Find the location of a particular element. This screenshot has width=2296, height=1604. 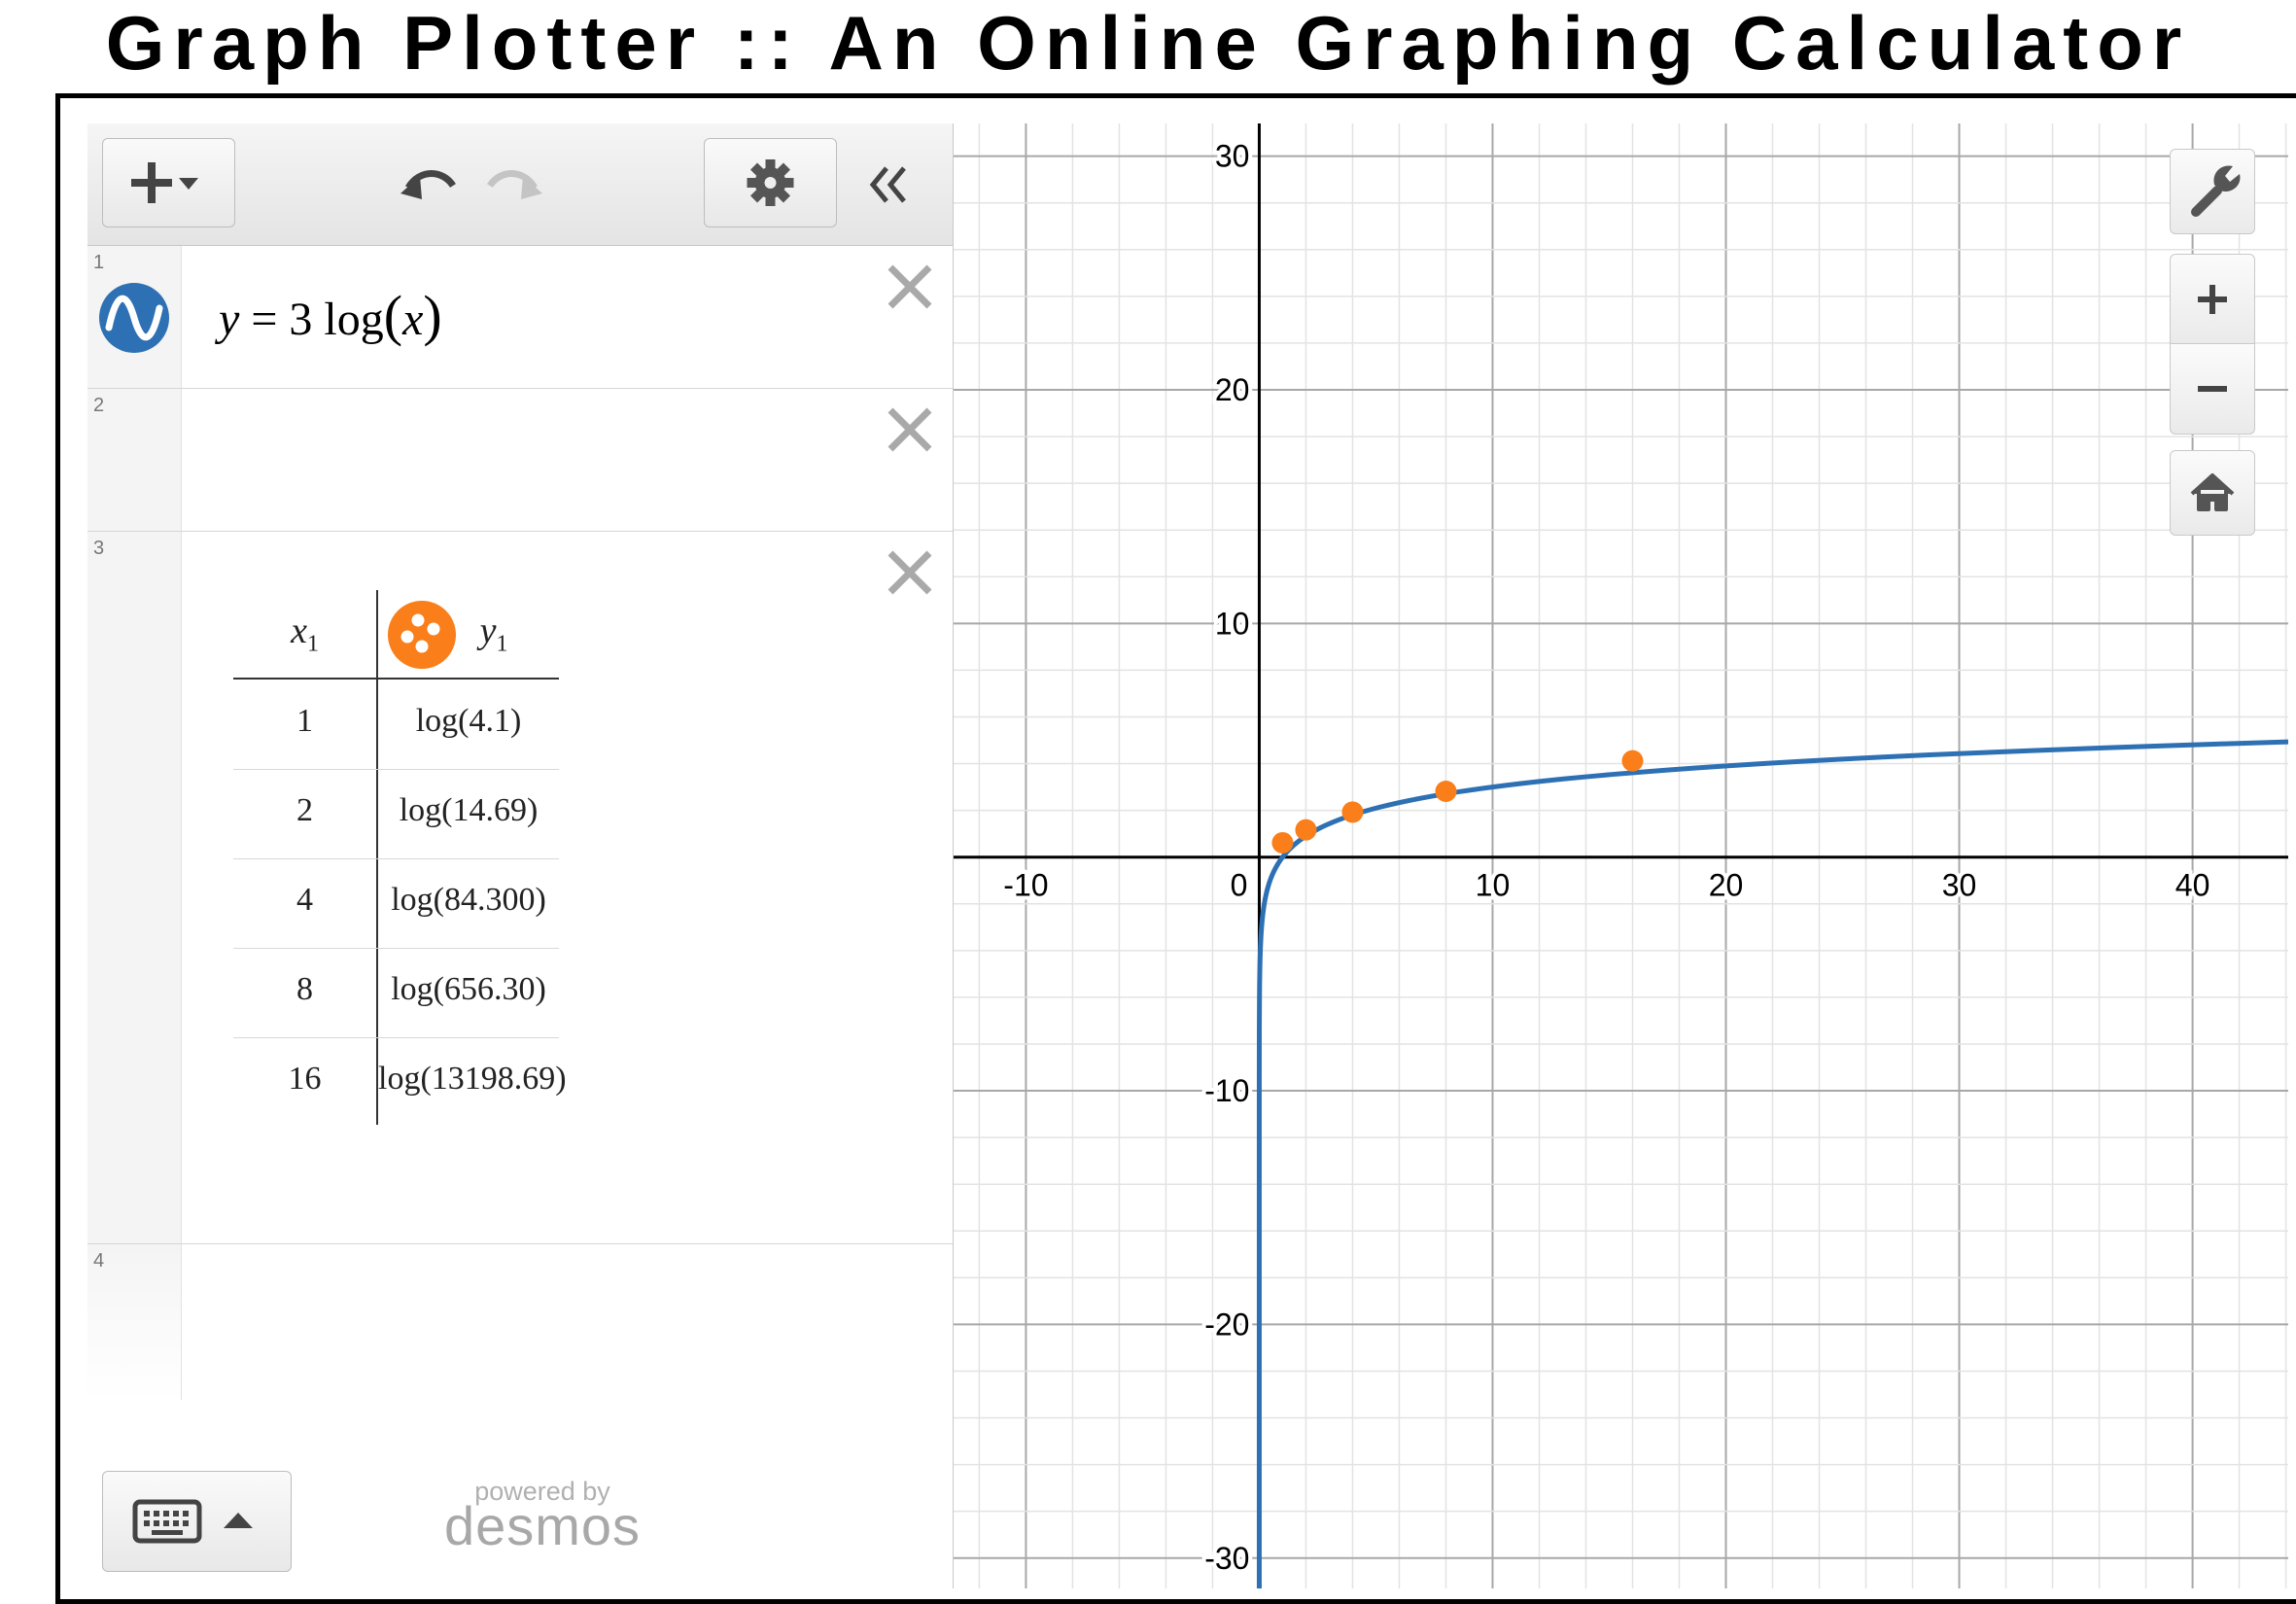

plus-dropdown-icon is located at coordinates (164, 182).